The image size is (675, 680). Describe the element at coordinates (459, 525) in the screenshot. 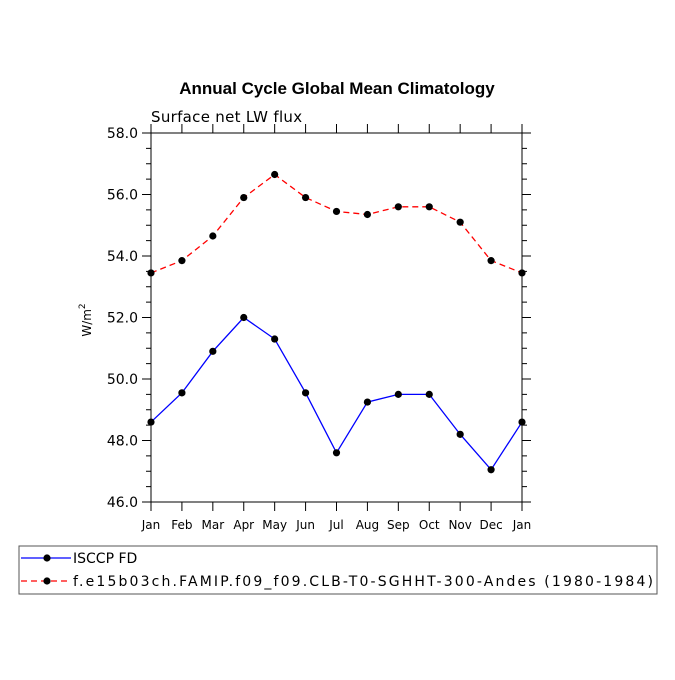

I see `xtick-label: Nov` at that location.